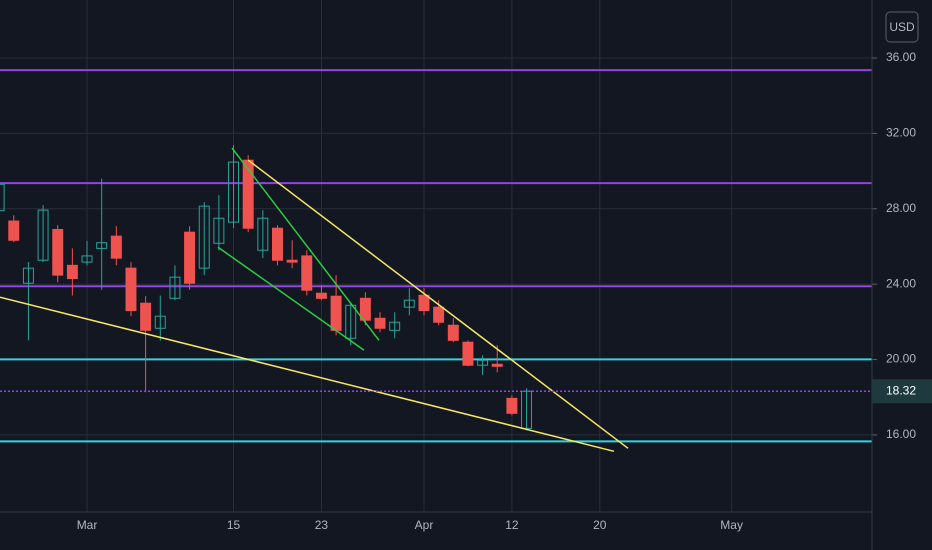  What do you see at coordinates (901, 133) in the screenshot?
I see `y-tick-label: 32.00` at bounding box center [901, 133].